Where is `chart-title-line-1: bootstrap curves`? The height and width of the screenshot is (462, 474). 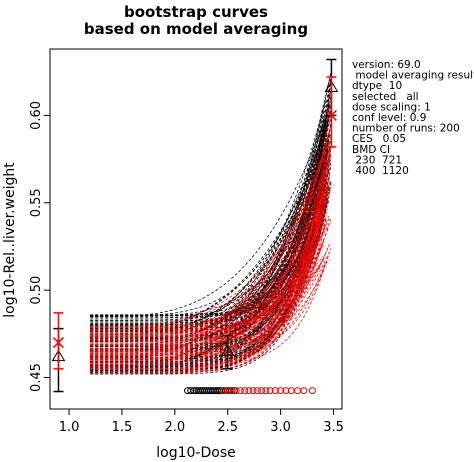
chart-title-line-1: bootstrap curves is located at coordinates (196, 12).